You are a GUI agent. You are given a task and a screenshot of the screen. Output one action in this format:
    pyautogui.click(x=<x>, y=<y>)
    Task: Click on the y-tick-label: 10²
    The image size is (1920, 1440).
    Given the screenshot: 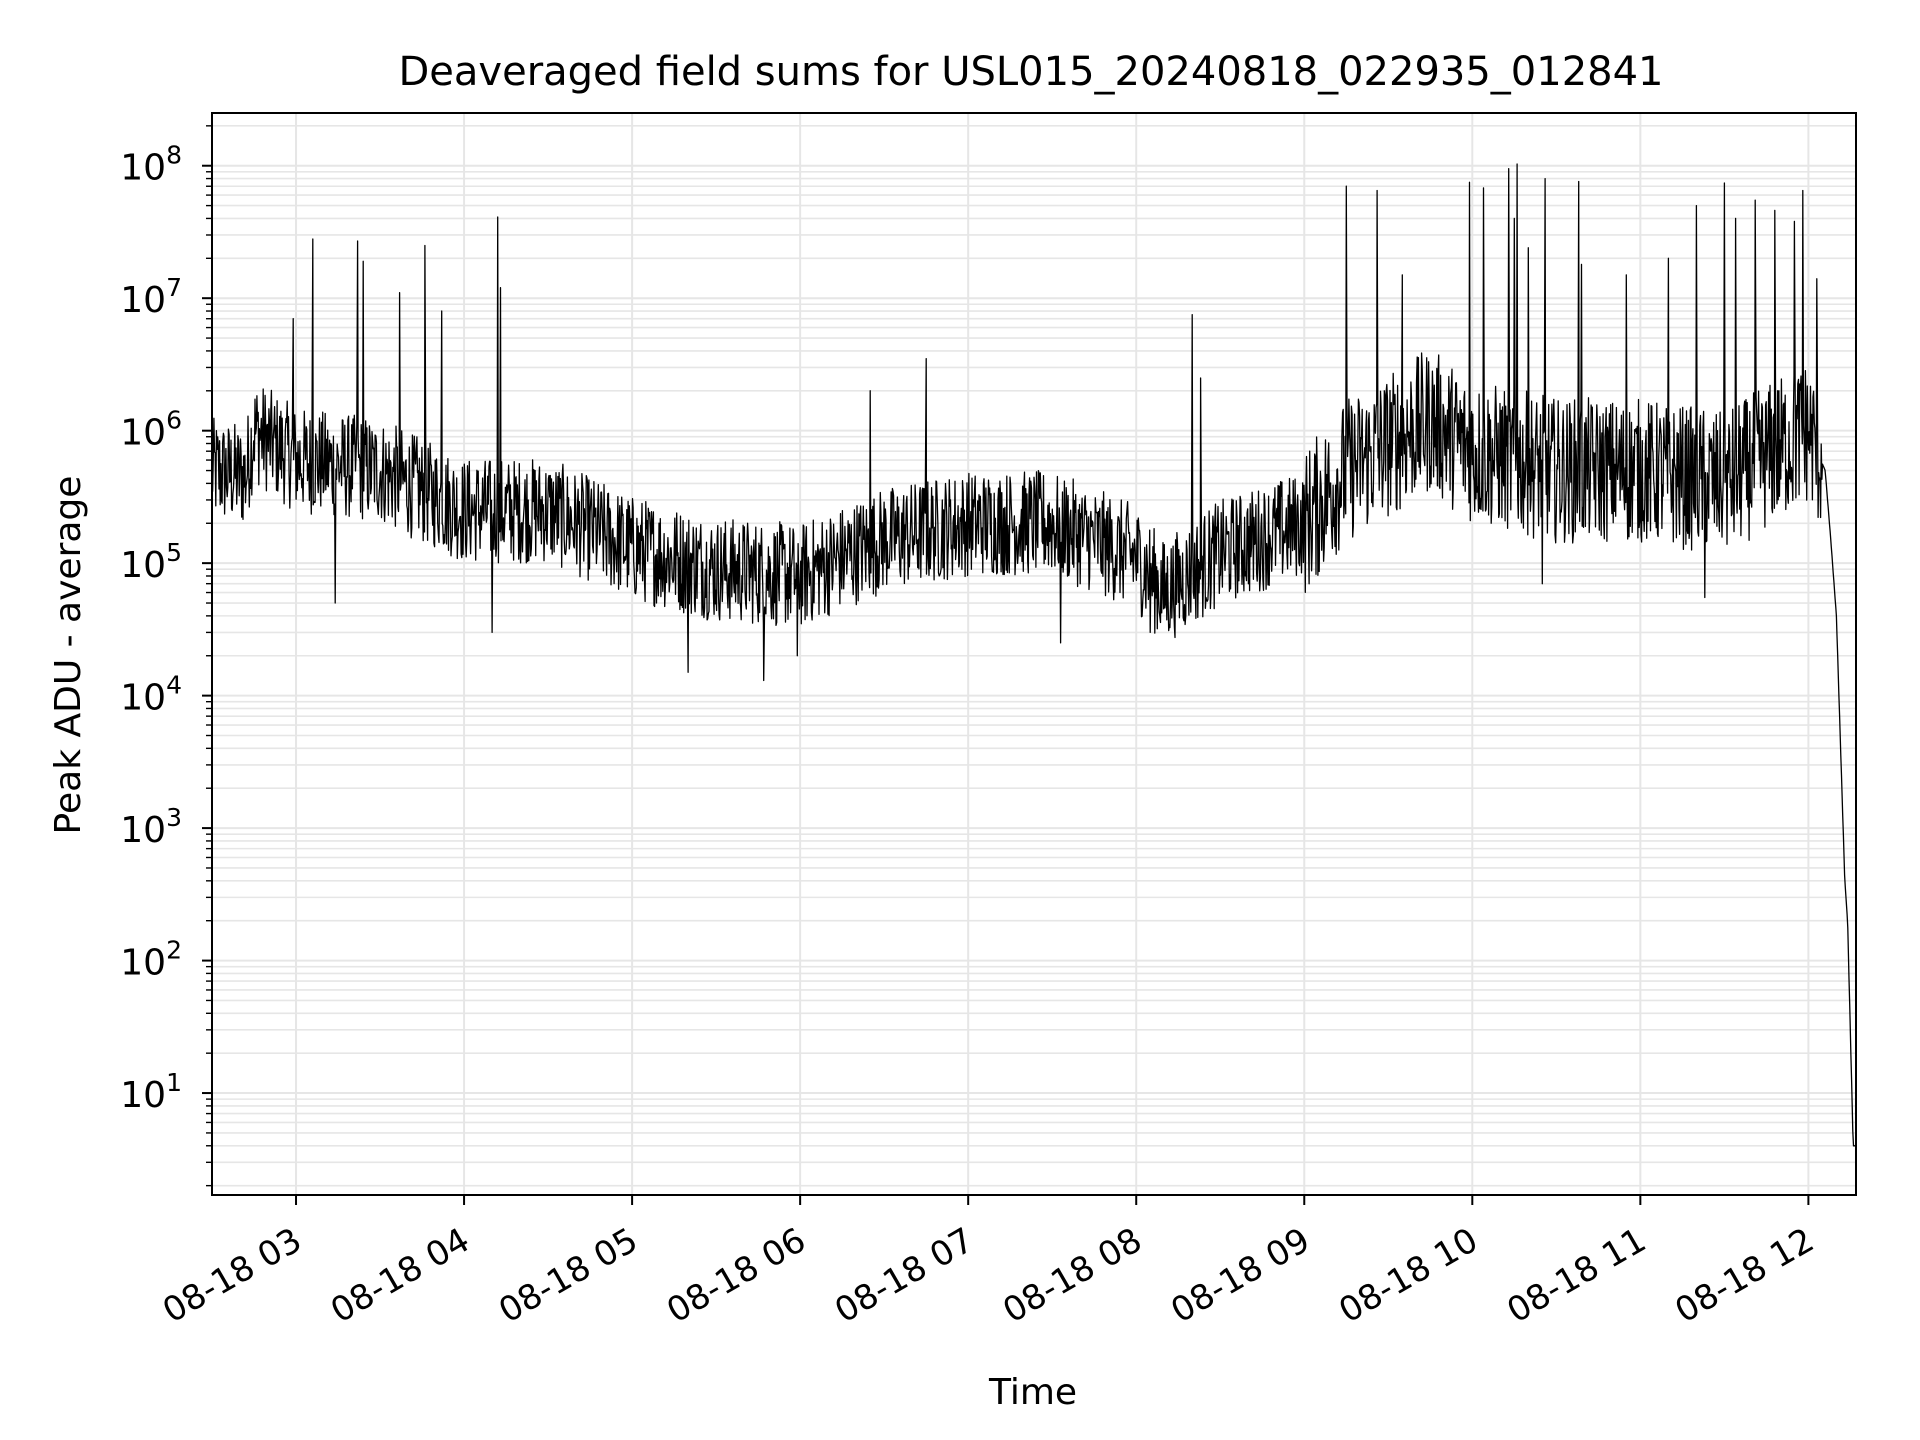 What is the action you would take?
    pyautogui.click(x=151, y=960)
    